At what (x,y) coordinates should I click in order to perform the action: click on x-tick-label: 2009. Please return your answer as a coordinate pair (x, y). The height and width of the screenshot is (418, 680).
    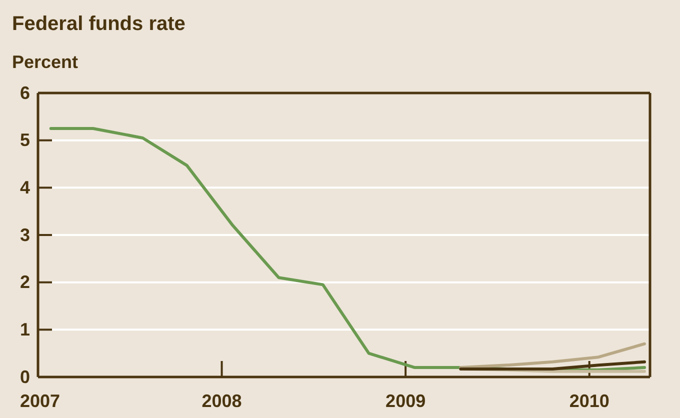
    Looking at the image, I should click on (406, 401).